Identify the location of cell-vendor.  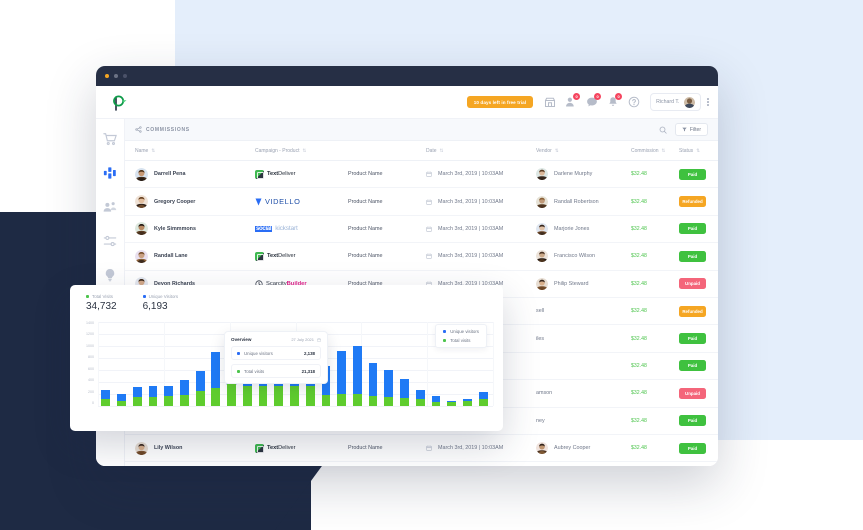
(583, 366).